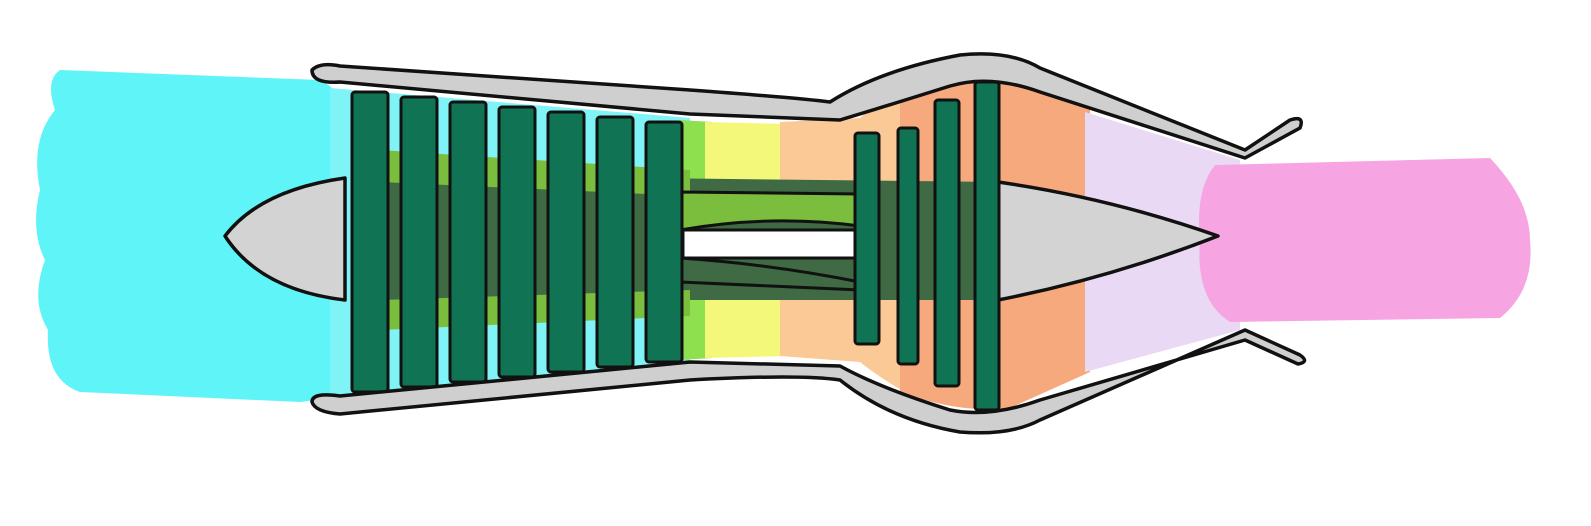 Image resolution: width=1591 pixels, height=526 pixels. What do you see at coordinates (927, 246) in the screenshot?
I see `turbine-blade-group` at bounding box center [927, 246].